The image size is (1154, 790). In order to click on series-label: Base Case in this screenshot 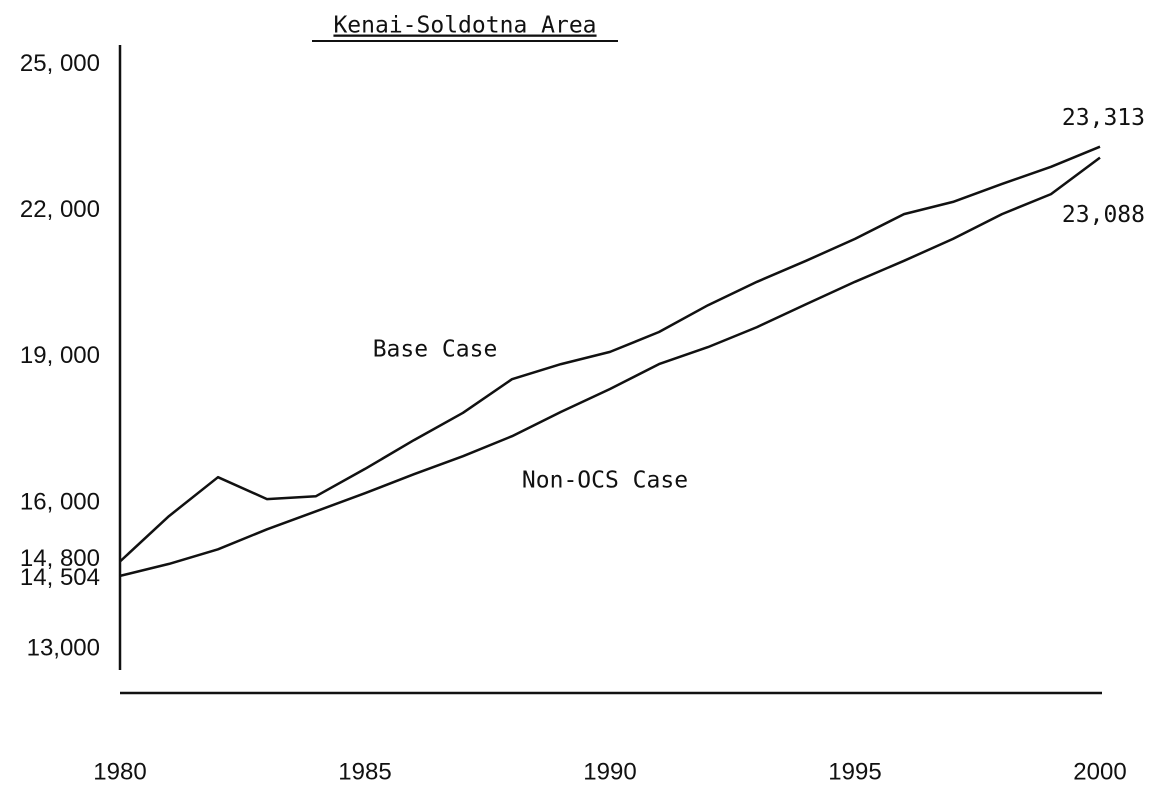, I will do `click(435, 350)`.